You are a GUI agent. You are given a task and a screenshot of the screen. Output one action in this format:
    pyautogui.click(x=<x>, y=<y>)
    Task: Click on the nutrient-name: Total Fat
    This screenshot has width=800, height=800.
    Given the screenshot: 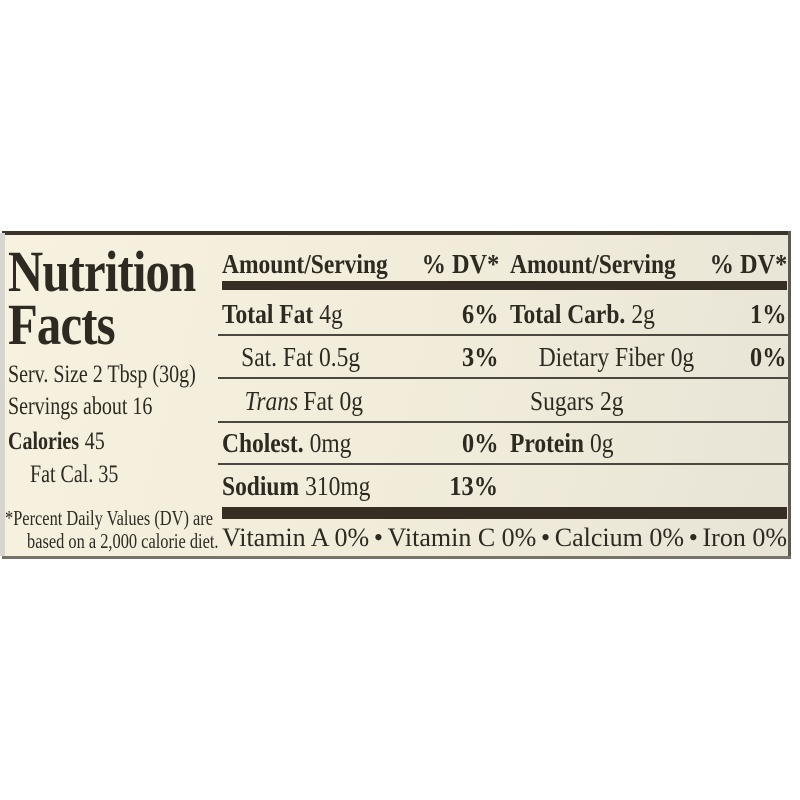 What is the action you would take?
    pyautogui.click(x=268, y=314)
    